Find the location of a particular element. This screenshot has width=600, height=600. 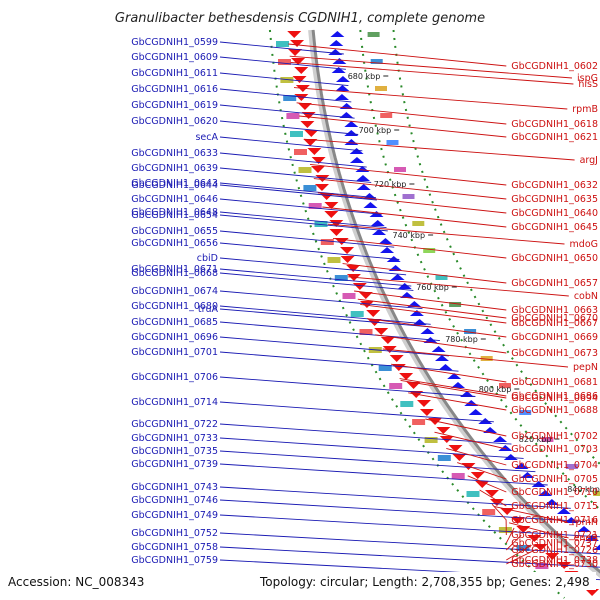

left-gene-label: secA is located at coordinates (206, 137).